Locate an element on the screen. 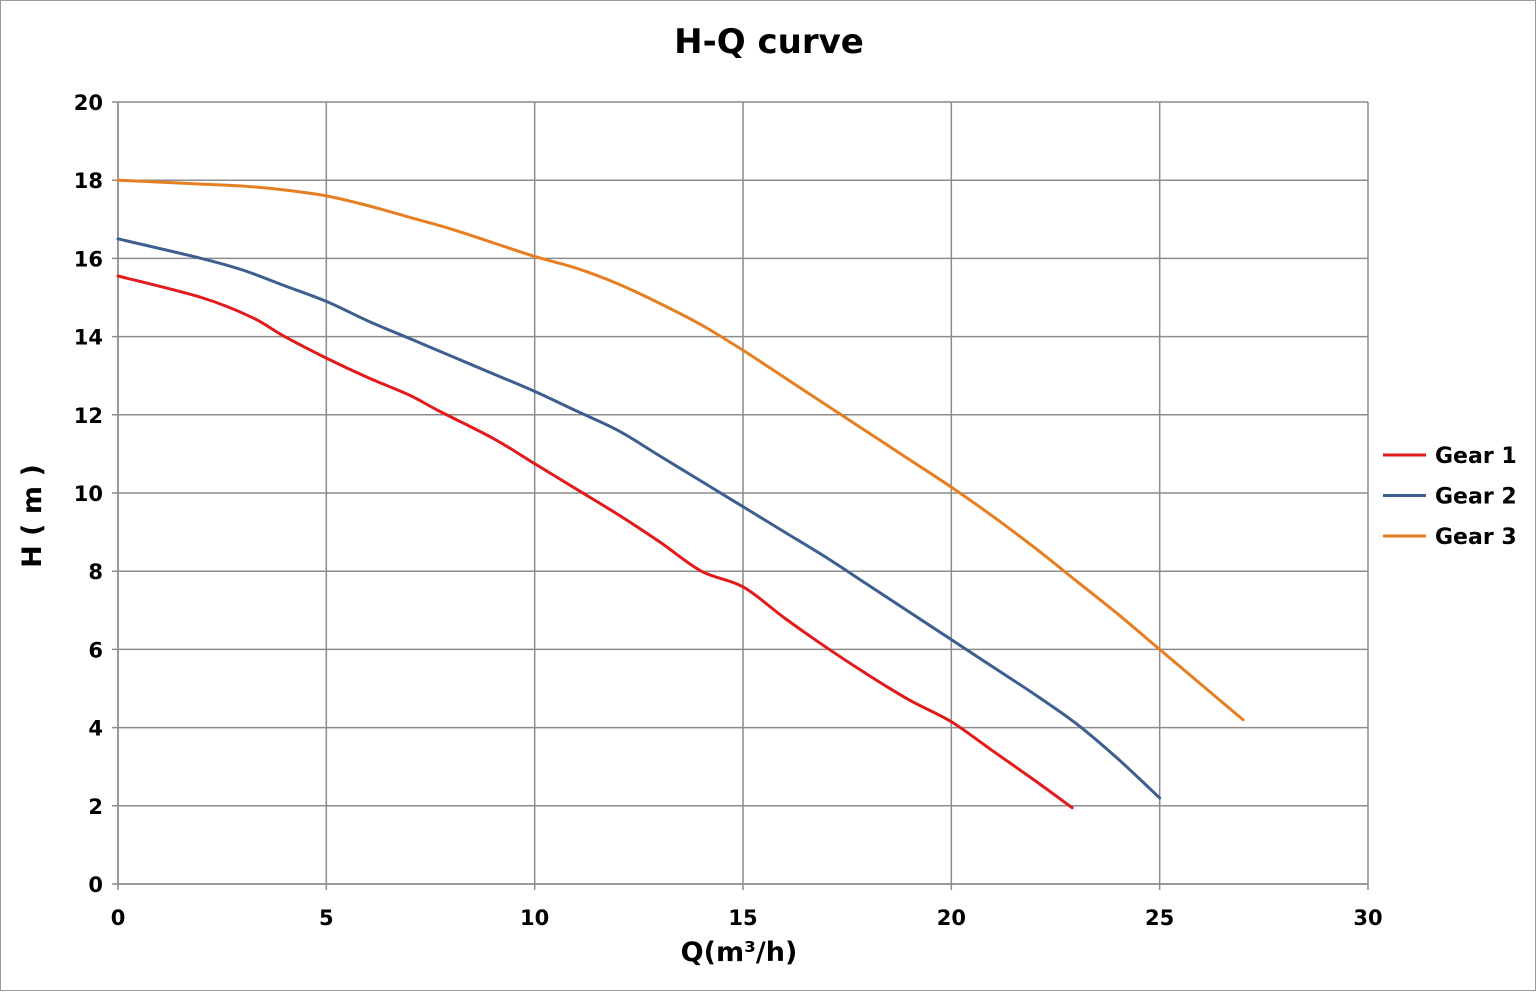 The height and width of the screenshot is (992, 1536). legend: Gear 1 Gear 2 Gear 3 is located at coordinates (1450, 497).